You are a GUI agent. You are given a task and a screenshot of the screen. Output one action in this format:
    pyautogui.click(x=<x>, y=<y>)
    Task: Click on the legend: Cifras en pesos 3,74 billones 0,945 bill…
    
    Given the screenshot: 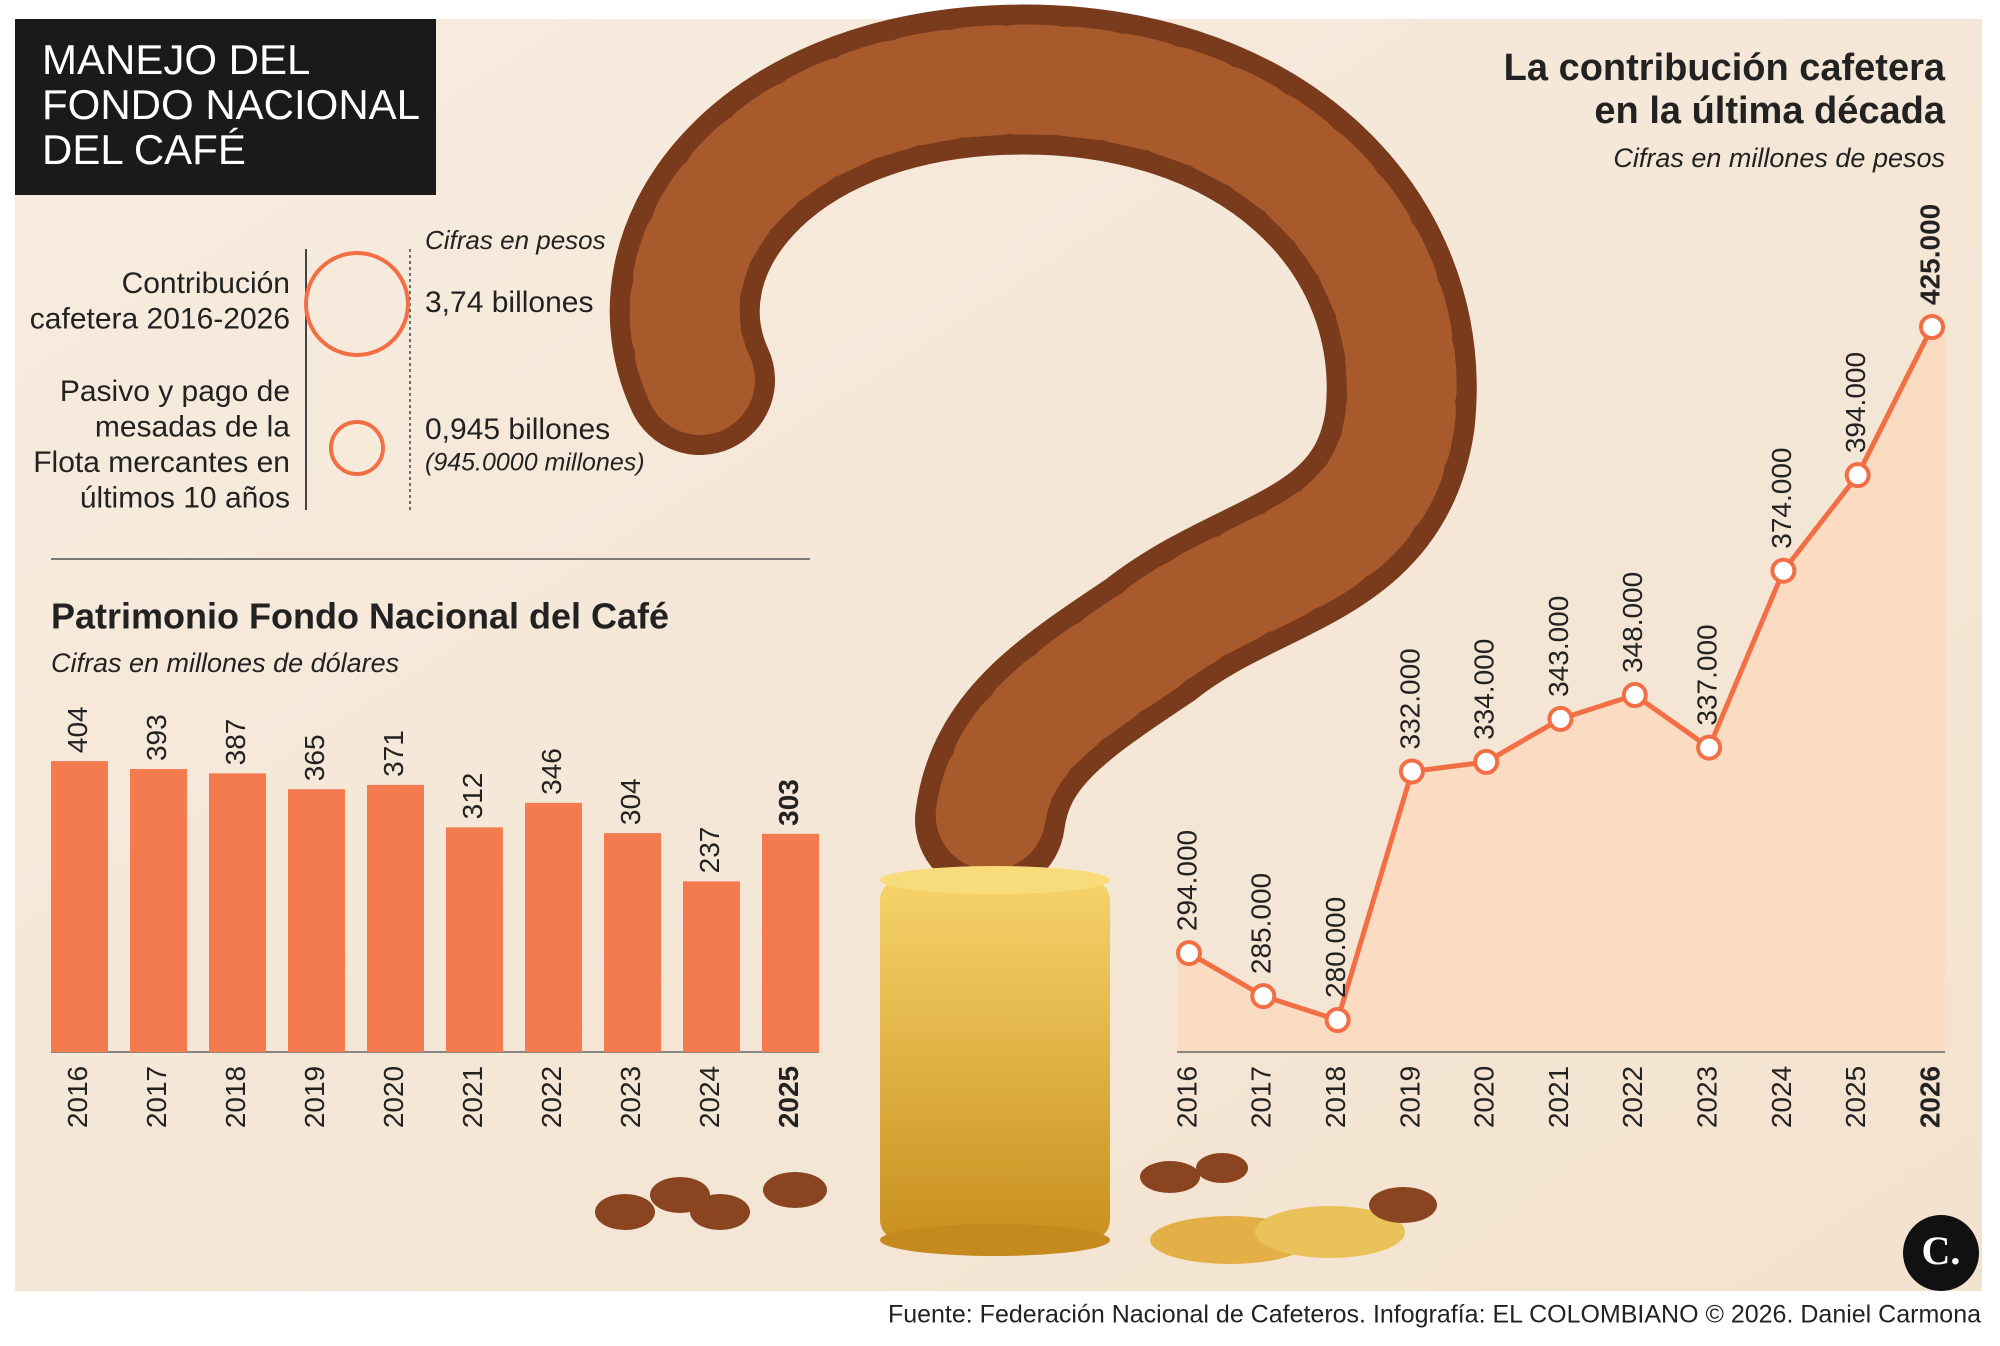 What is the action you would take?
    pyautogui.click(x=337, y=370)
    